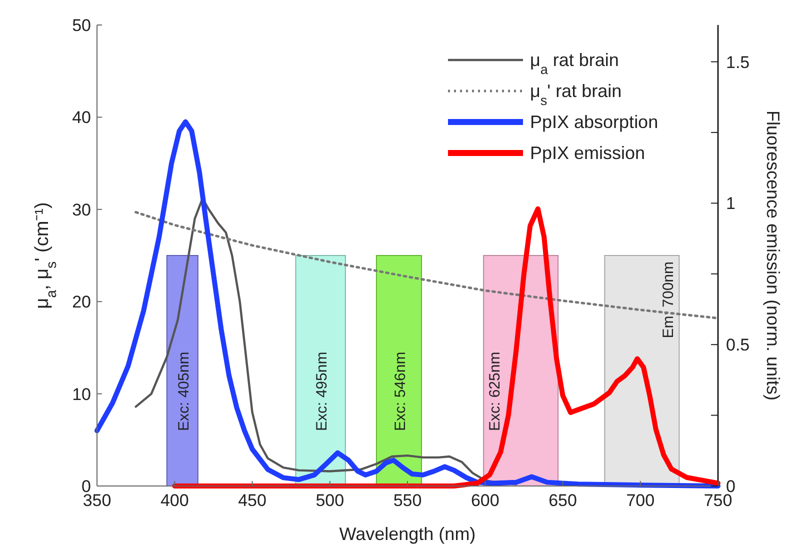 The height and width of the screenshot is (548, 785). I want to click on x-tick-label: 550, so click(407, 500).